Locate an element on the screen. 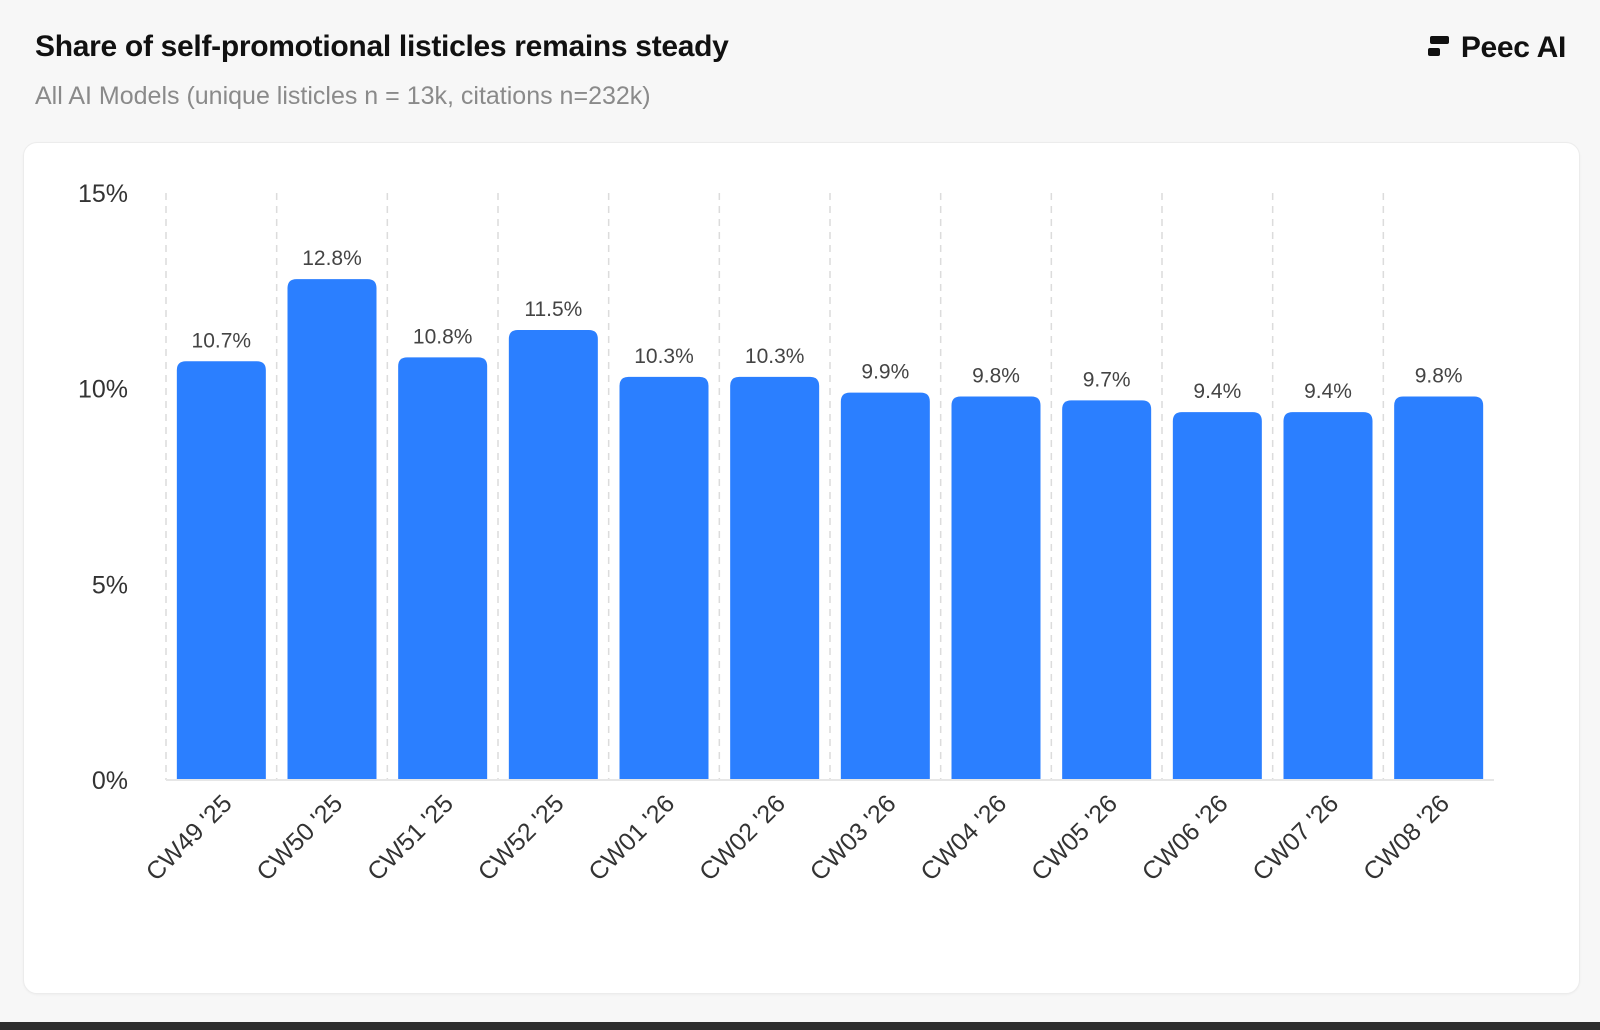 This screenshot has width=1600, height=1030. x-tick-label: CW06 '26 is located at coordinates (1185, 837).